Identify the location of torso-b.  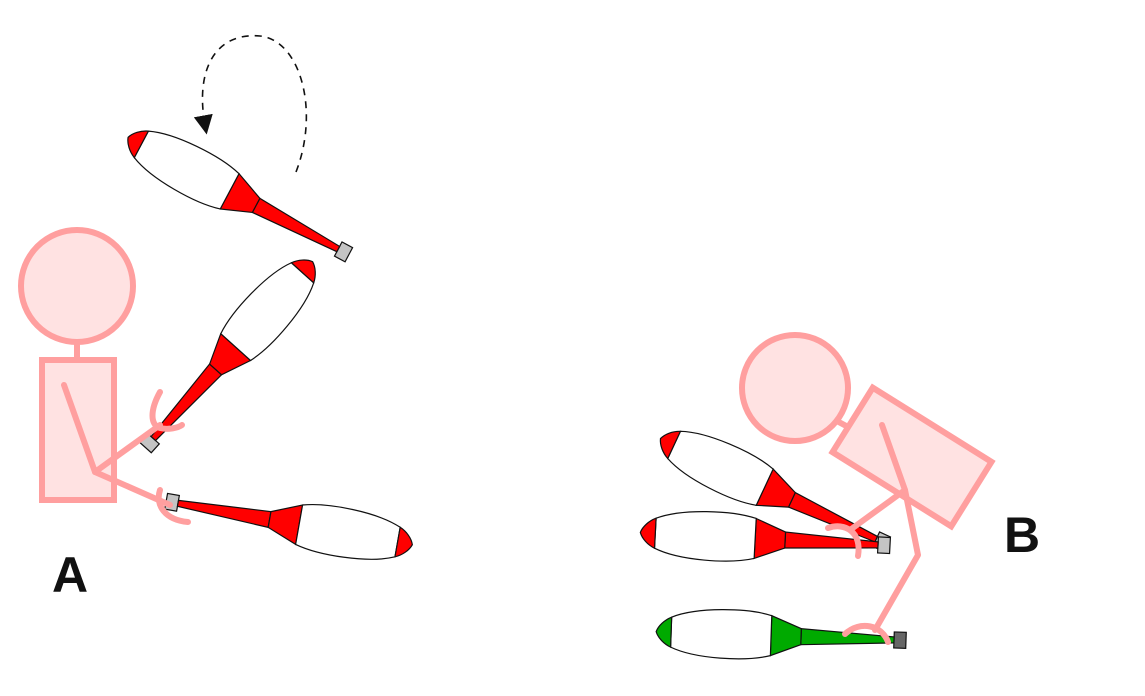
(912, 457).